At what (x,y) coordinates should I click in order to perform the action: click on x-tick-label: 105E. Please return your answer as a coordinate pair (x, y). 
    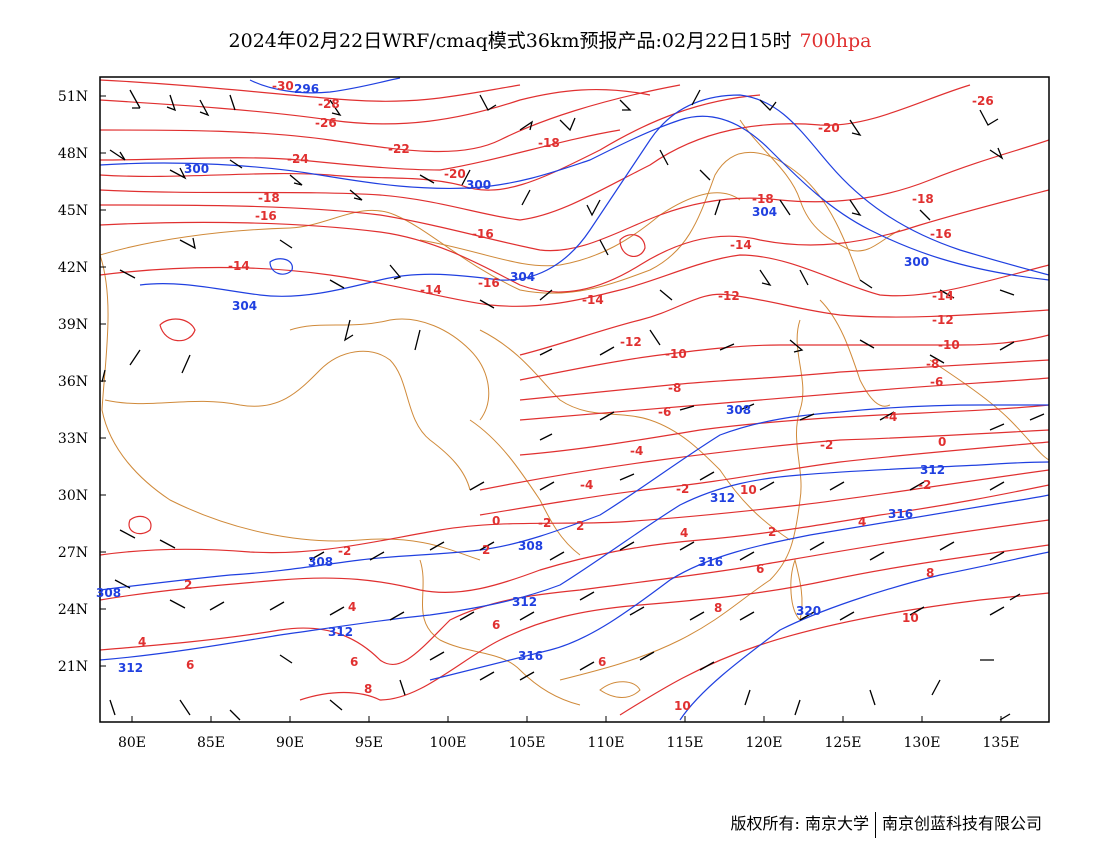
    Looking at the image, I should click on (527, 743).